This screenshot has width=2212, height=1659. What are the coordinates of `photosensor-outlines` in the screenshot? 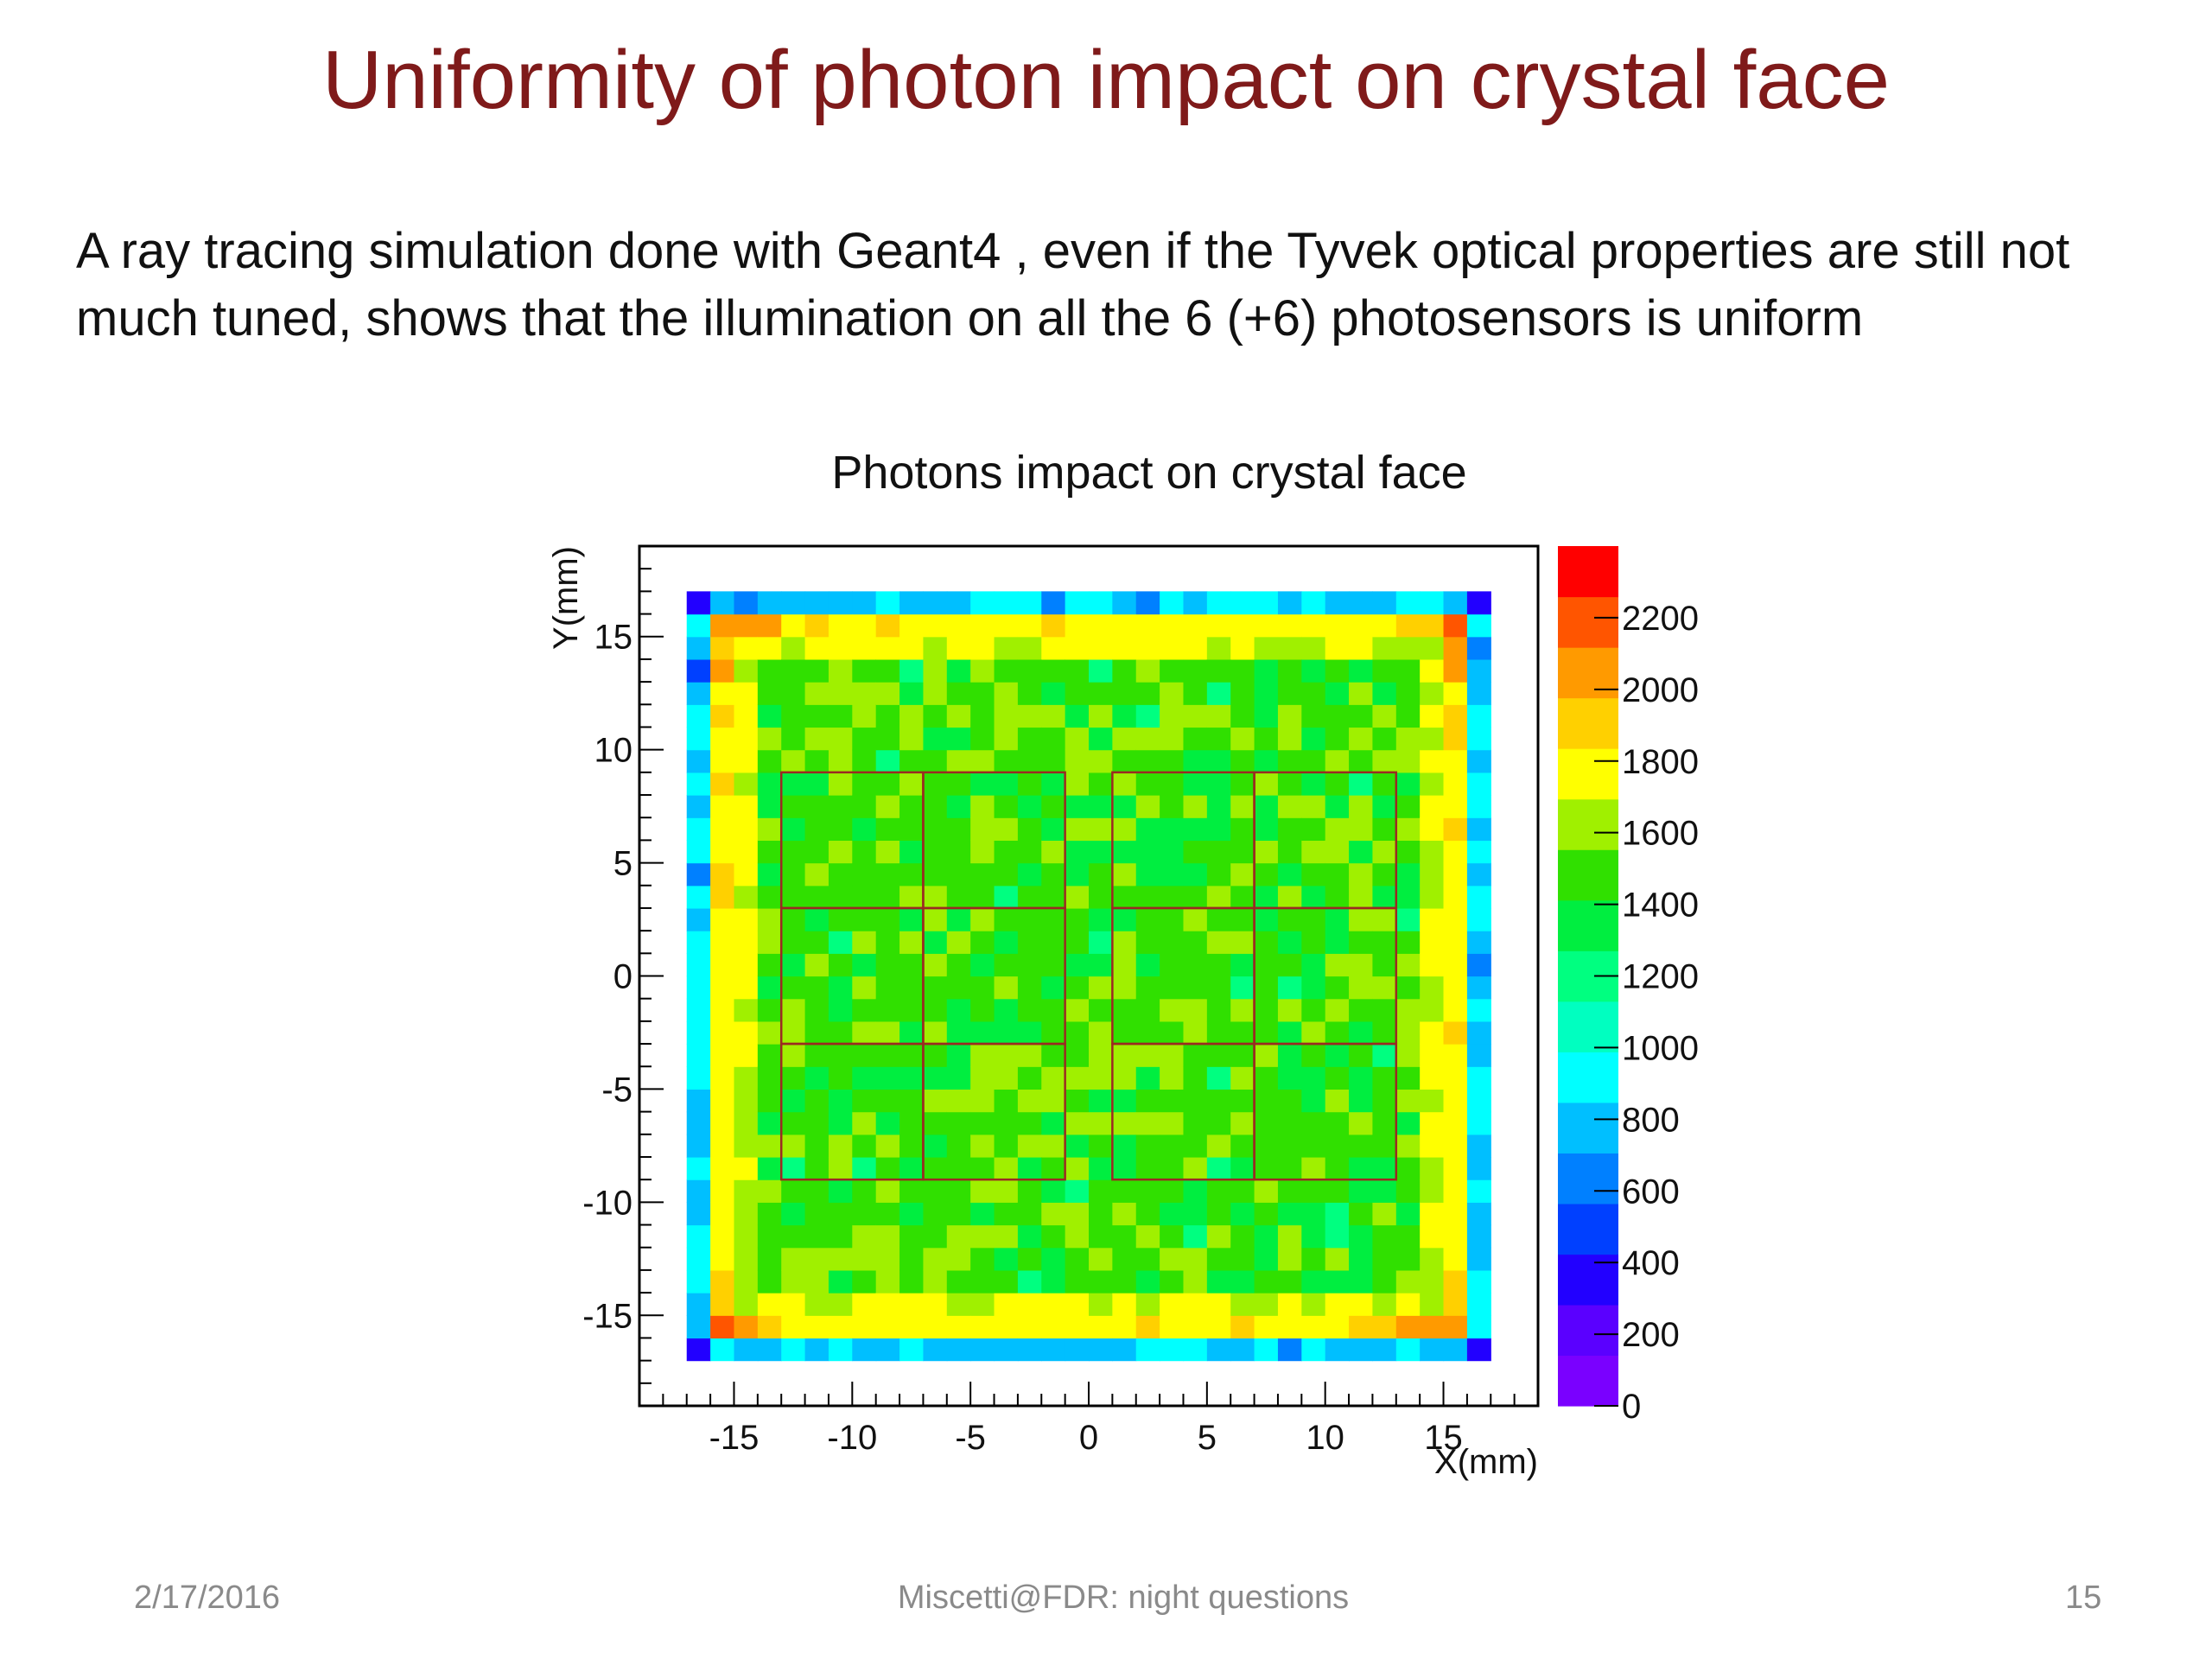 It's located at (1088, 976).